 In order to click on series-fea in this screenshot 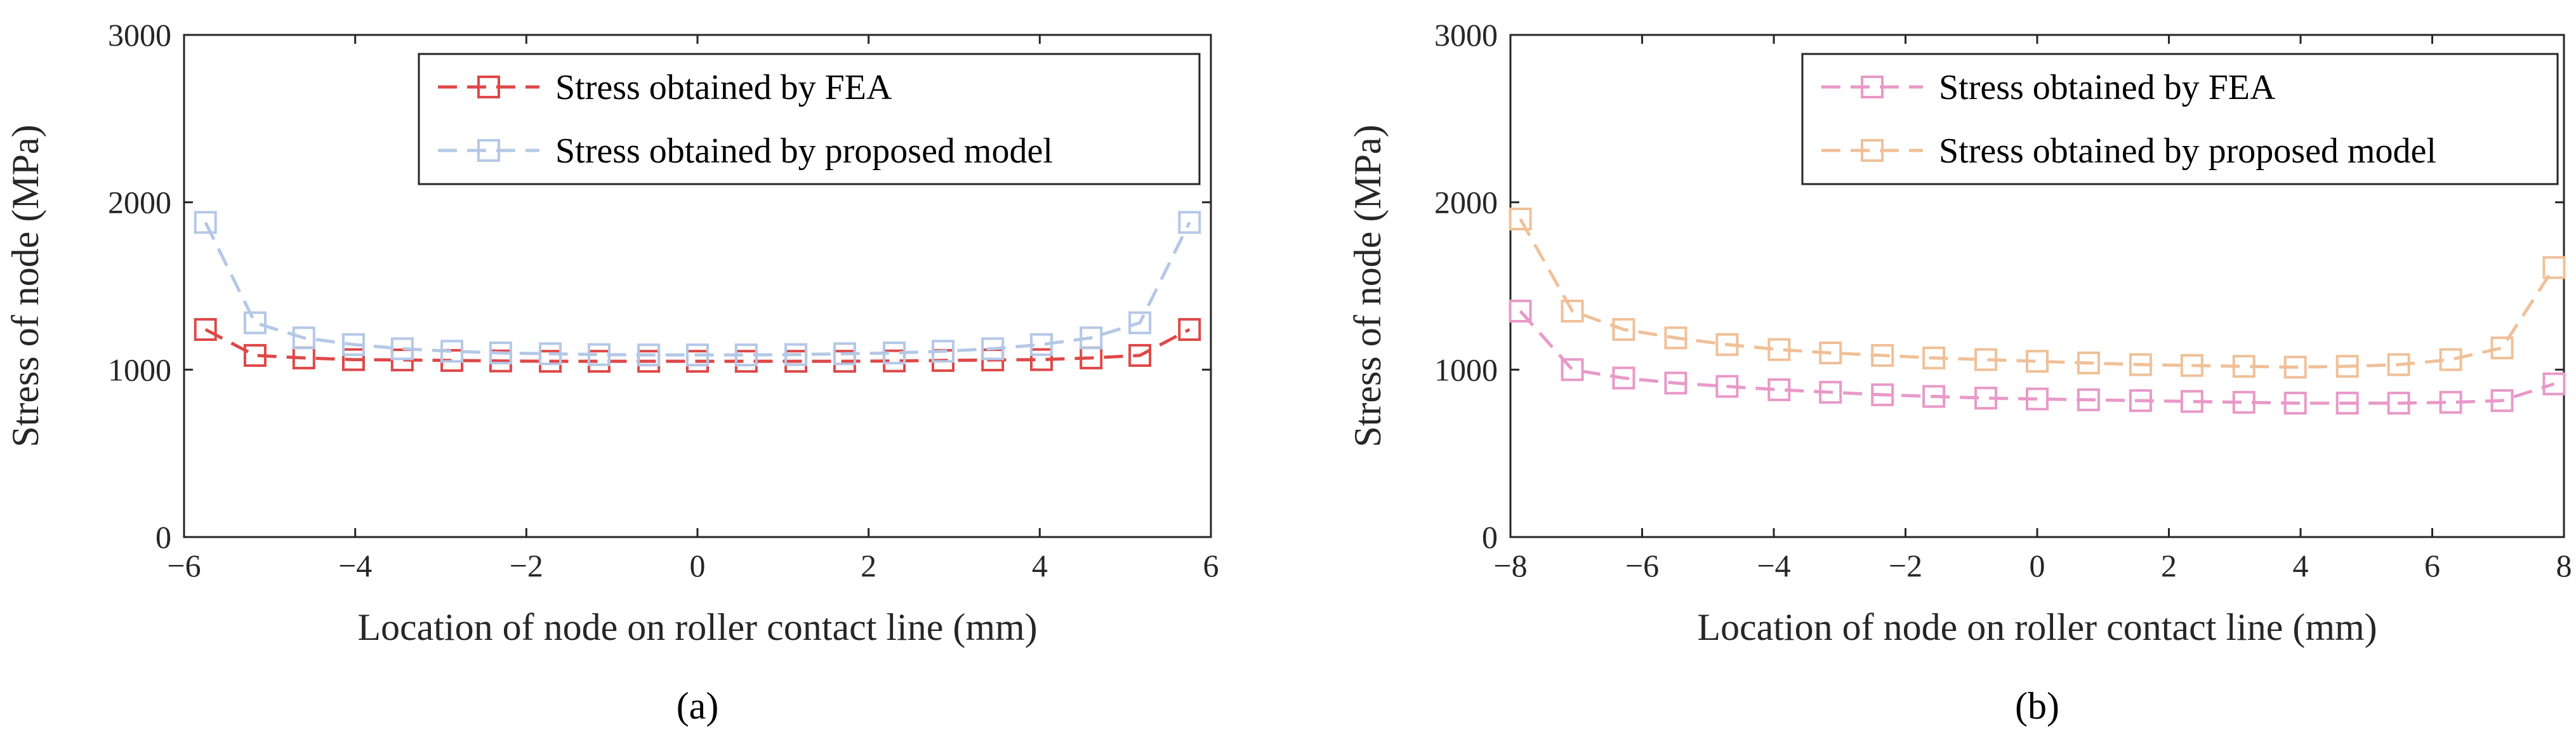, I will do `click(2038, 357)`.